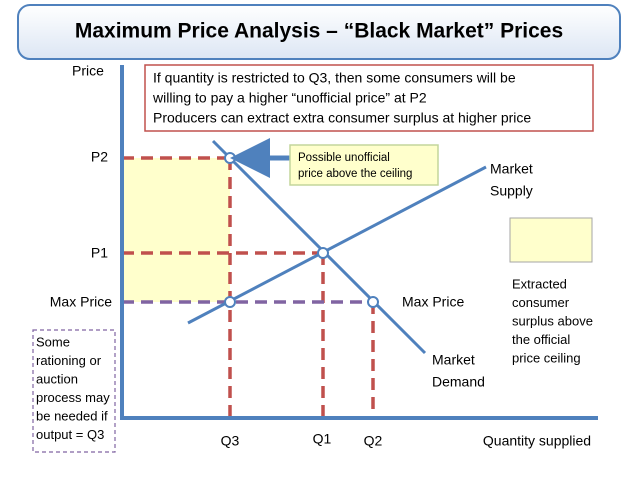 This screenshot has width=638, height=478. I want to click on rationing-box, so click(74, 391).